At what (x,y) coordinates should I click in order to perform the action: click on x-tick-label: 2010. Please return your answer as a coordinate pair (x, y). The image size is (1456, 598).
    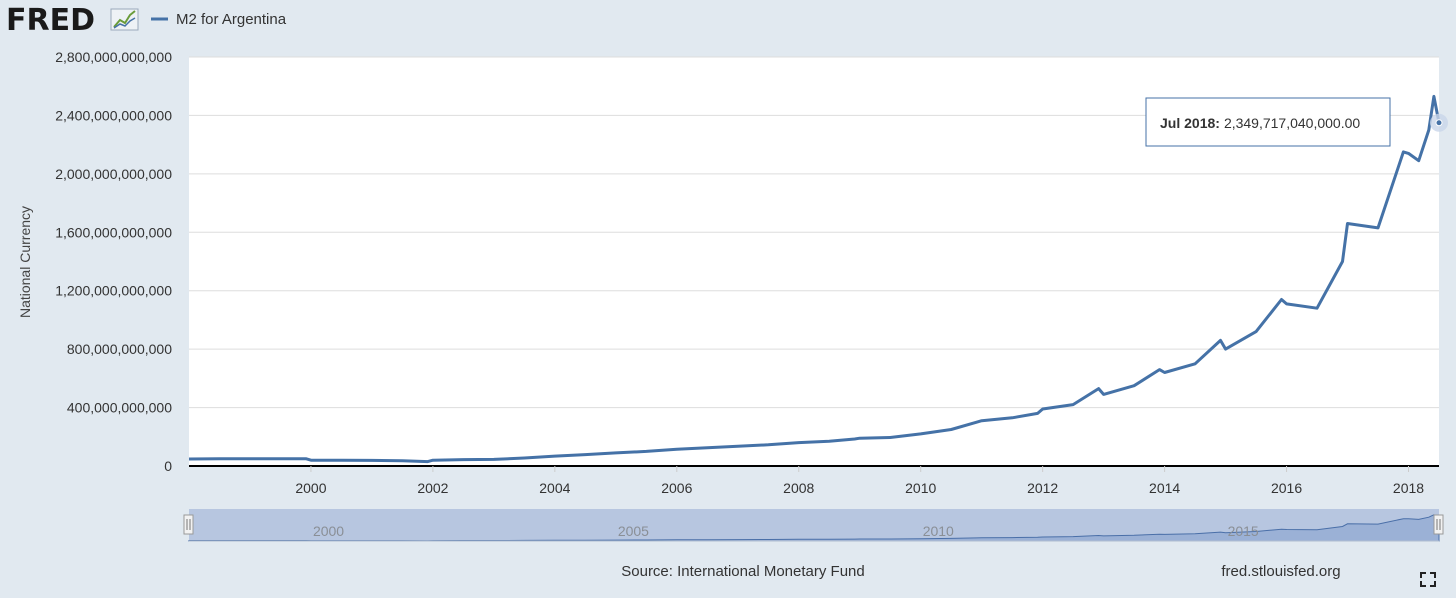
    Looking at the image, I should click on (920, 488).